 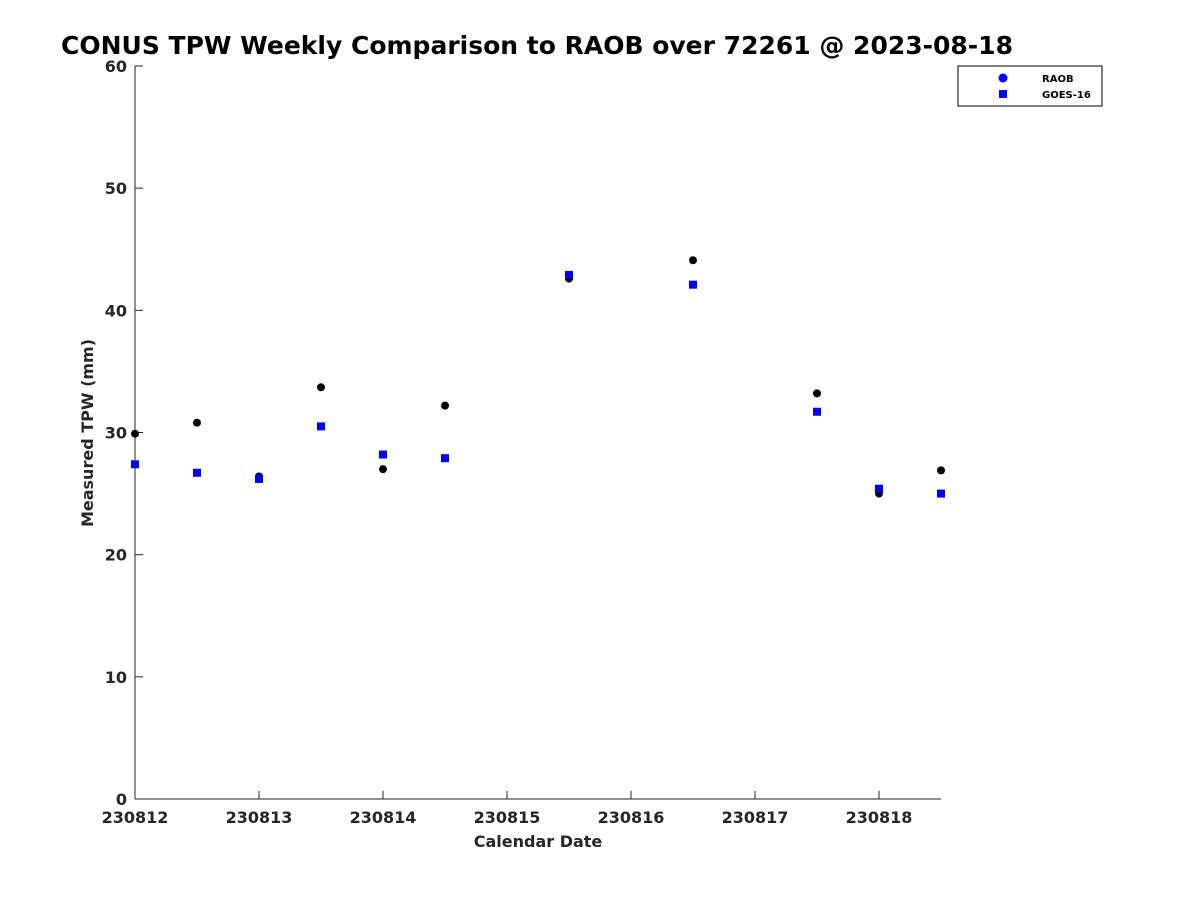 What do you see at coordinates (116, 677) in the screenshot?
I see `y-tick-label: 10` at bounding box center [116, 677].